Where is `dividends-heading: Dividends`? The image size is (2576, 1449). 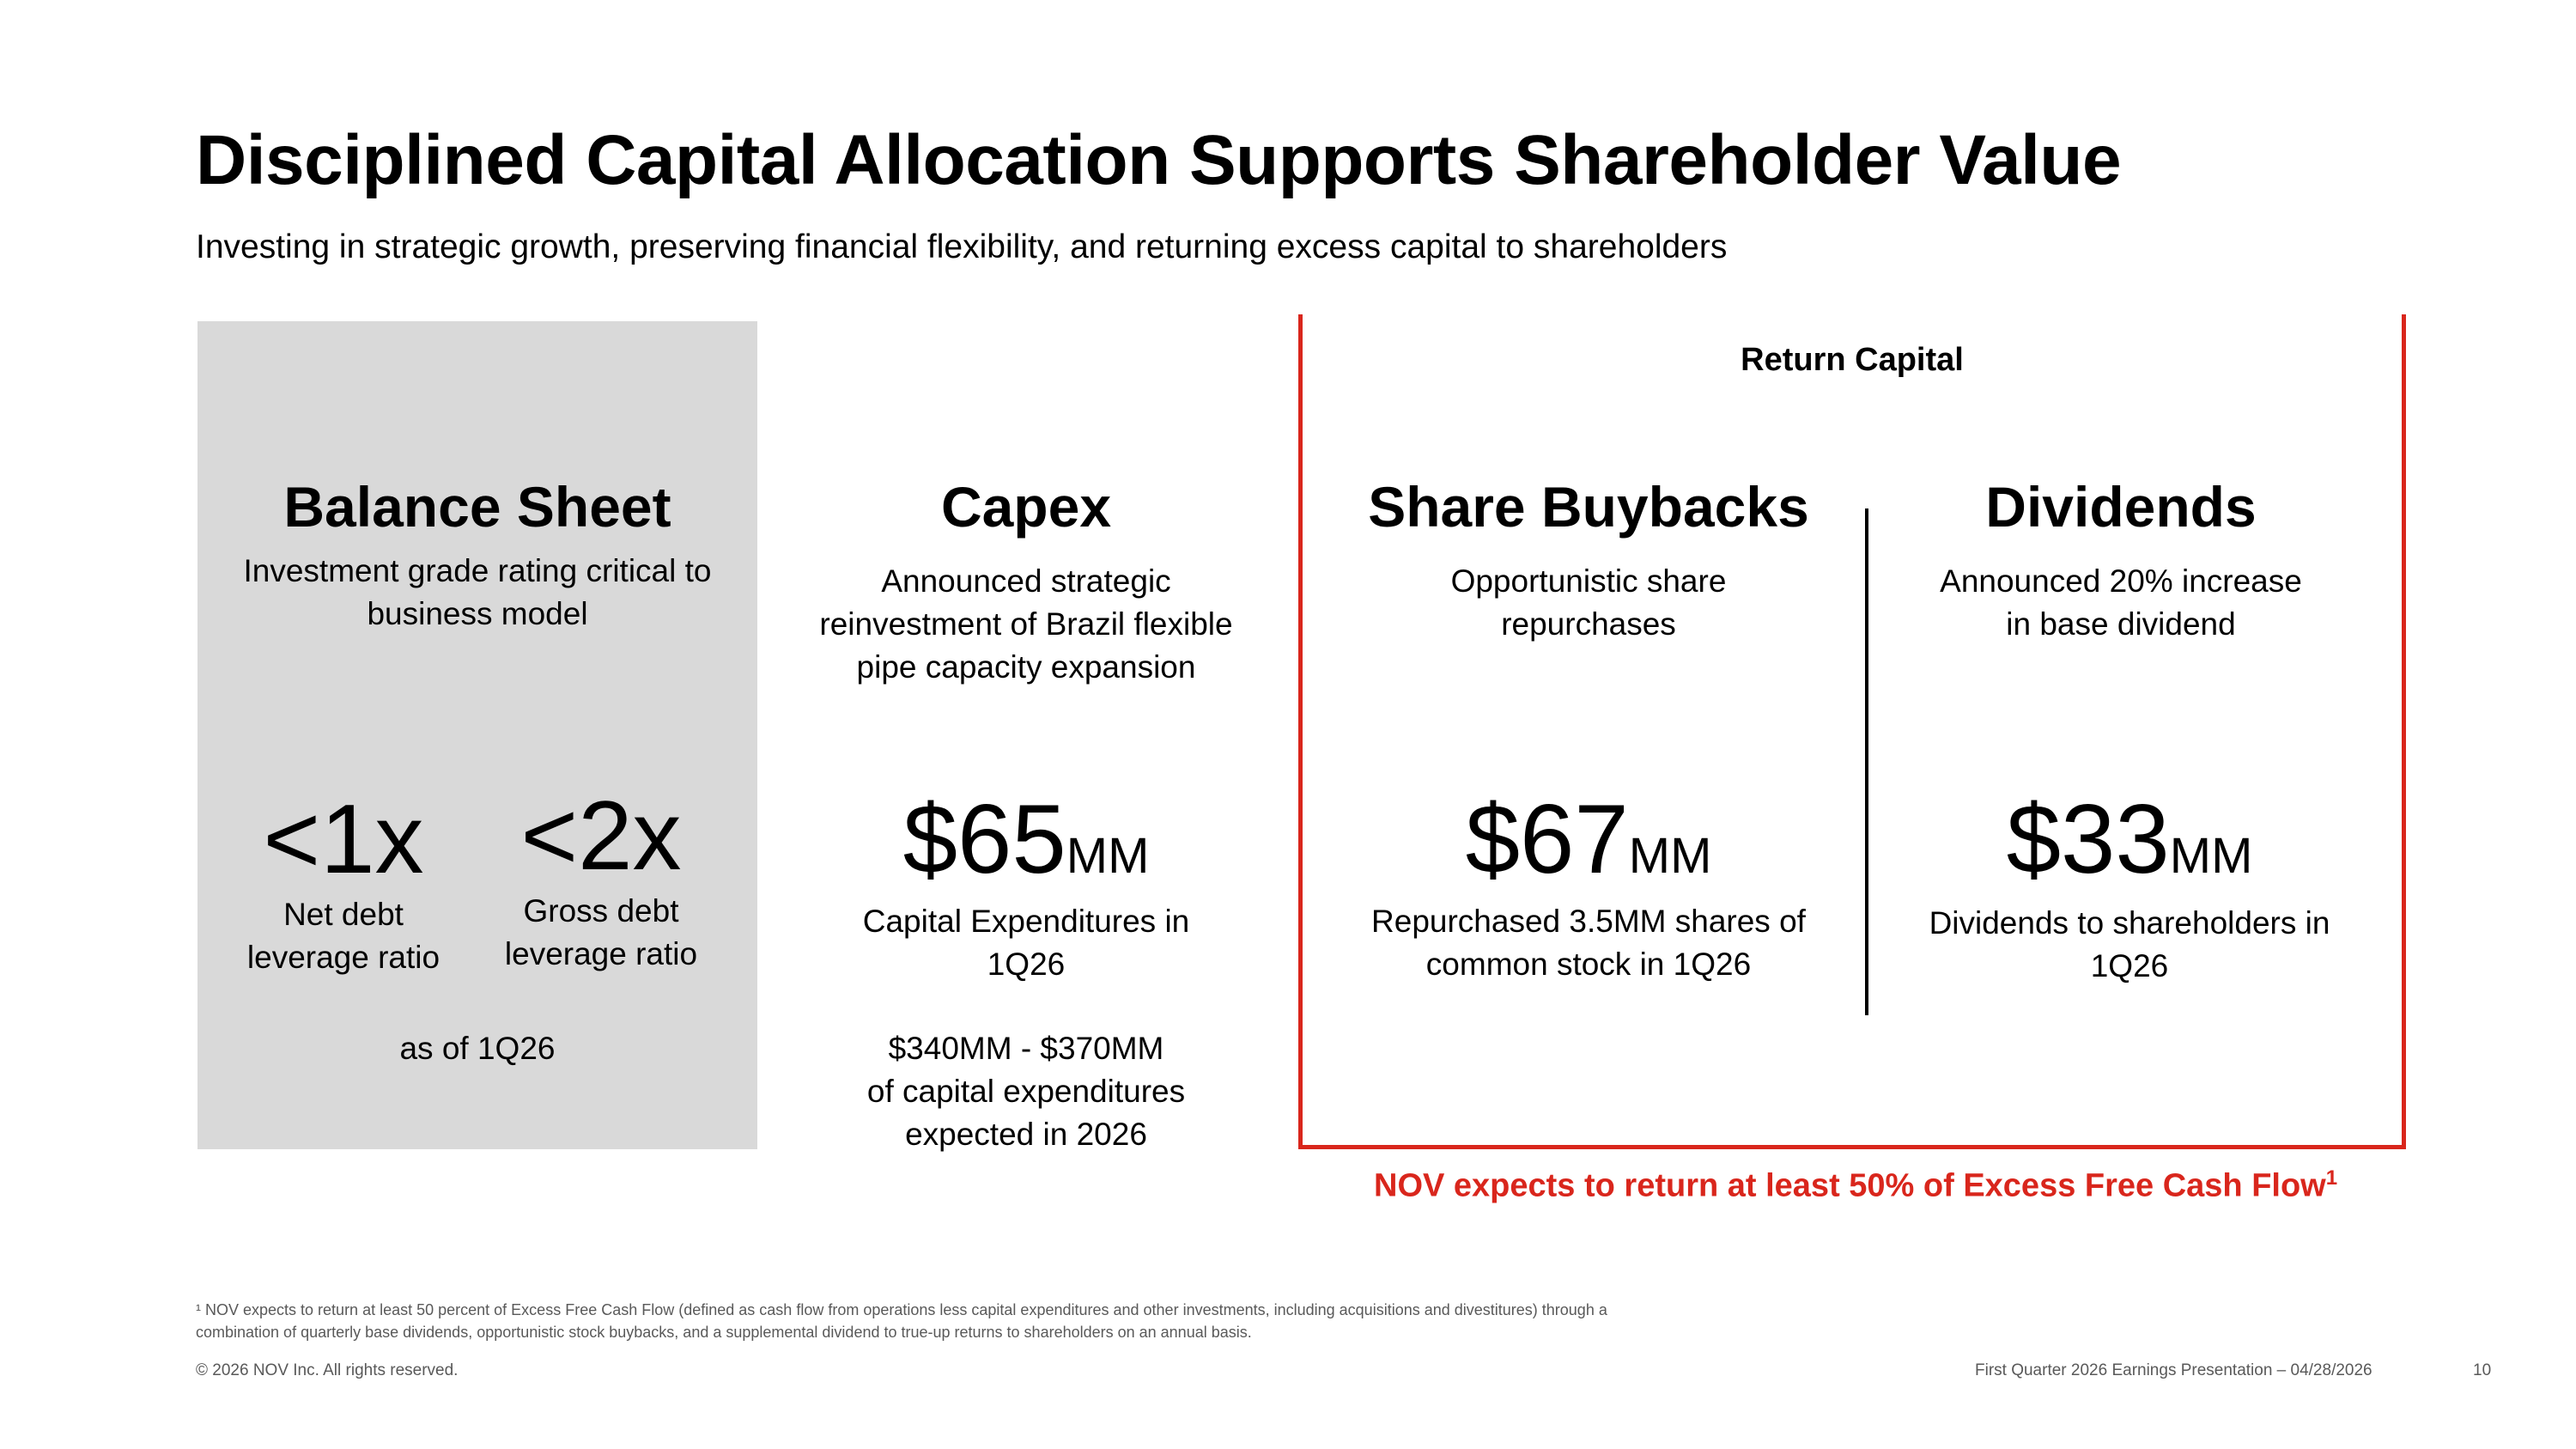 dividends-heading: Dividends is located at coordinates (2121, 507).